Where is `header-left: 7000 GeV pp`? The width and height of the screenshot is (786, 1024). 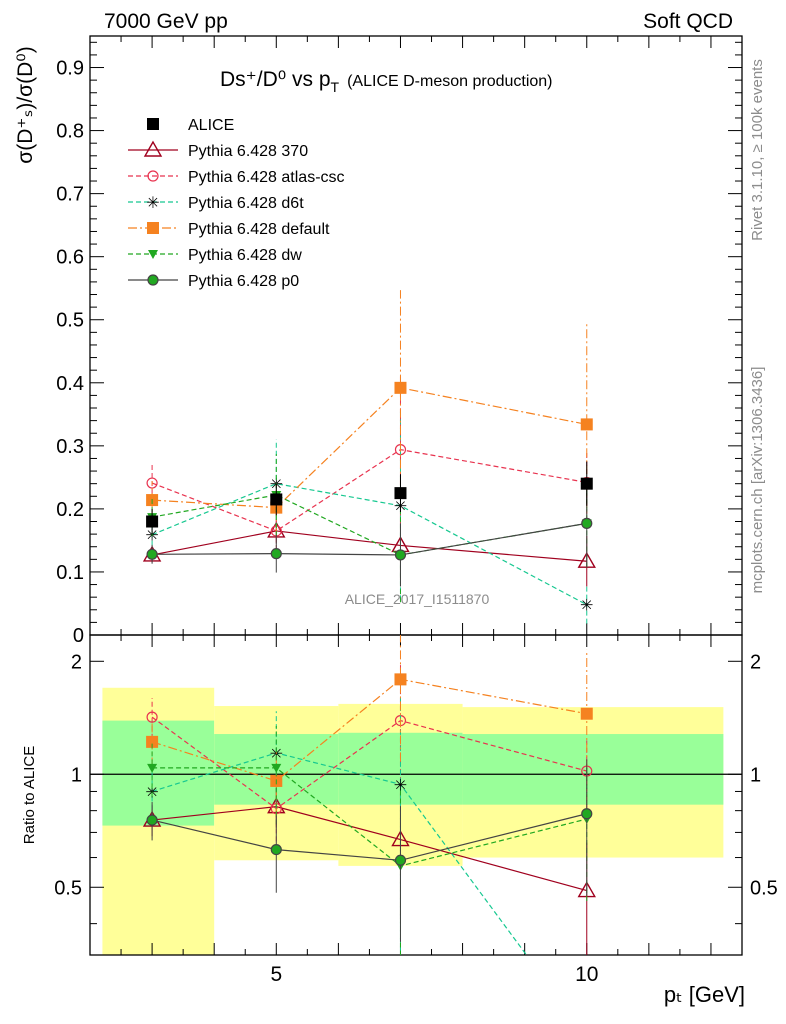 header-left: 7000 GeV pp is located at coordinates (166, 21).